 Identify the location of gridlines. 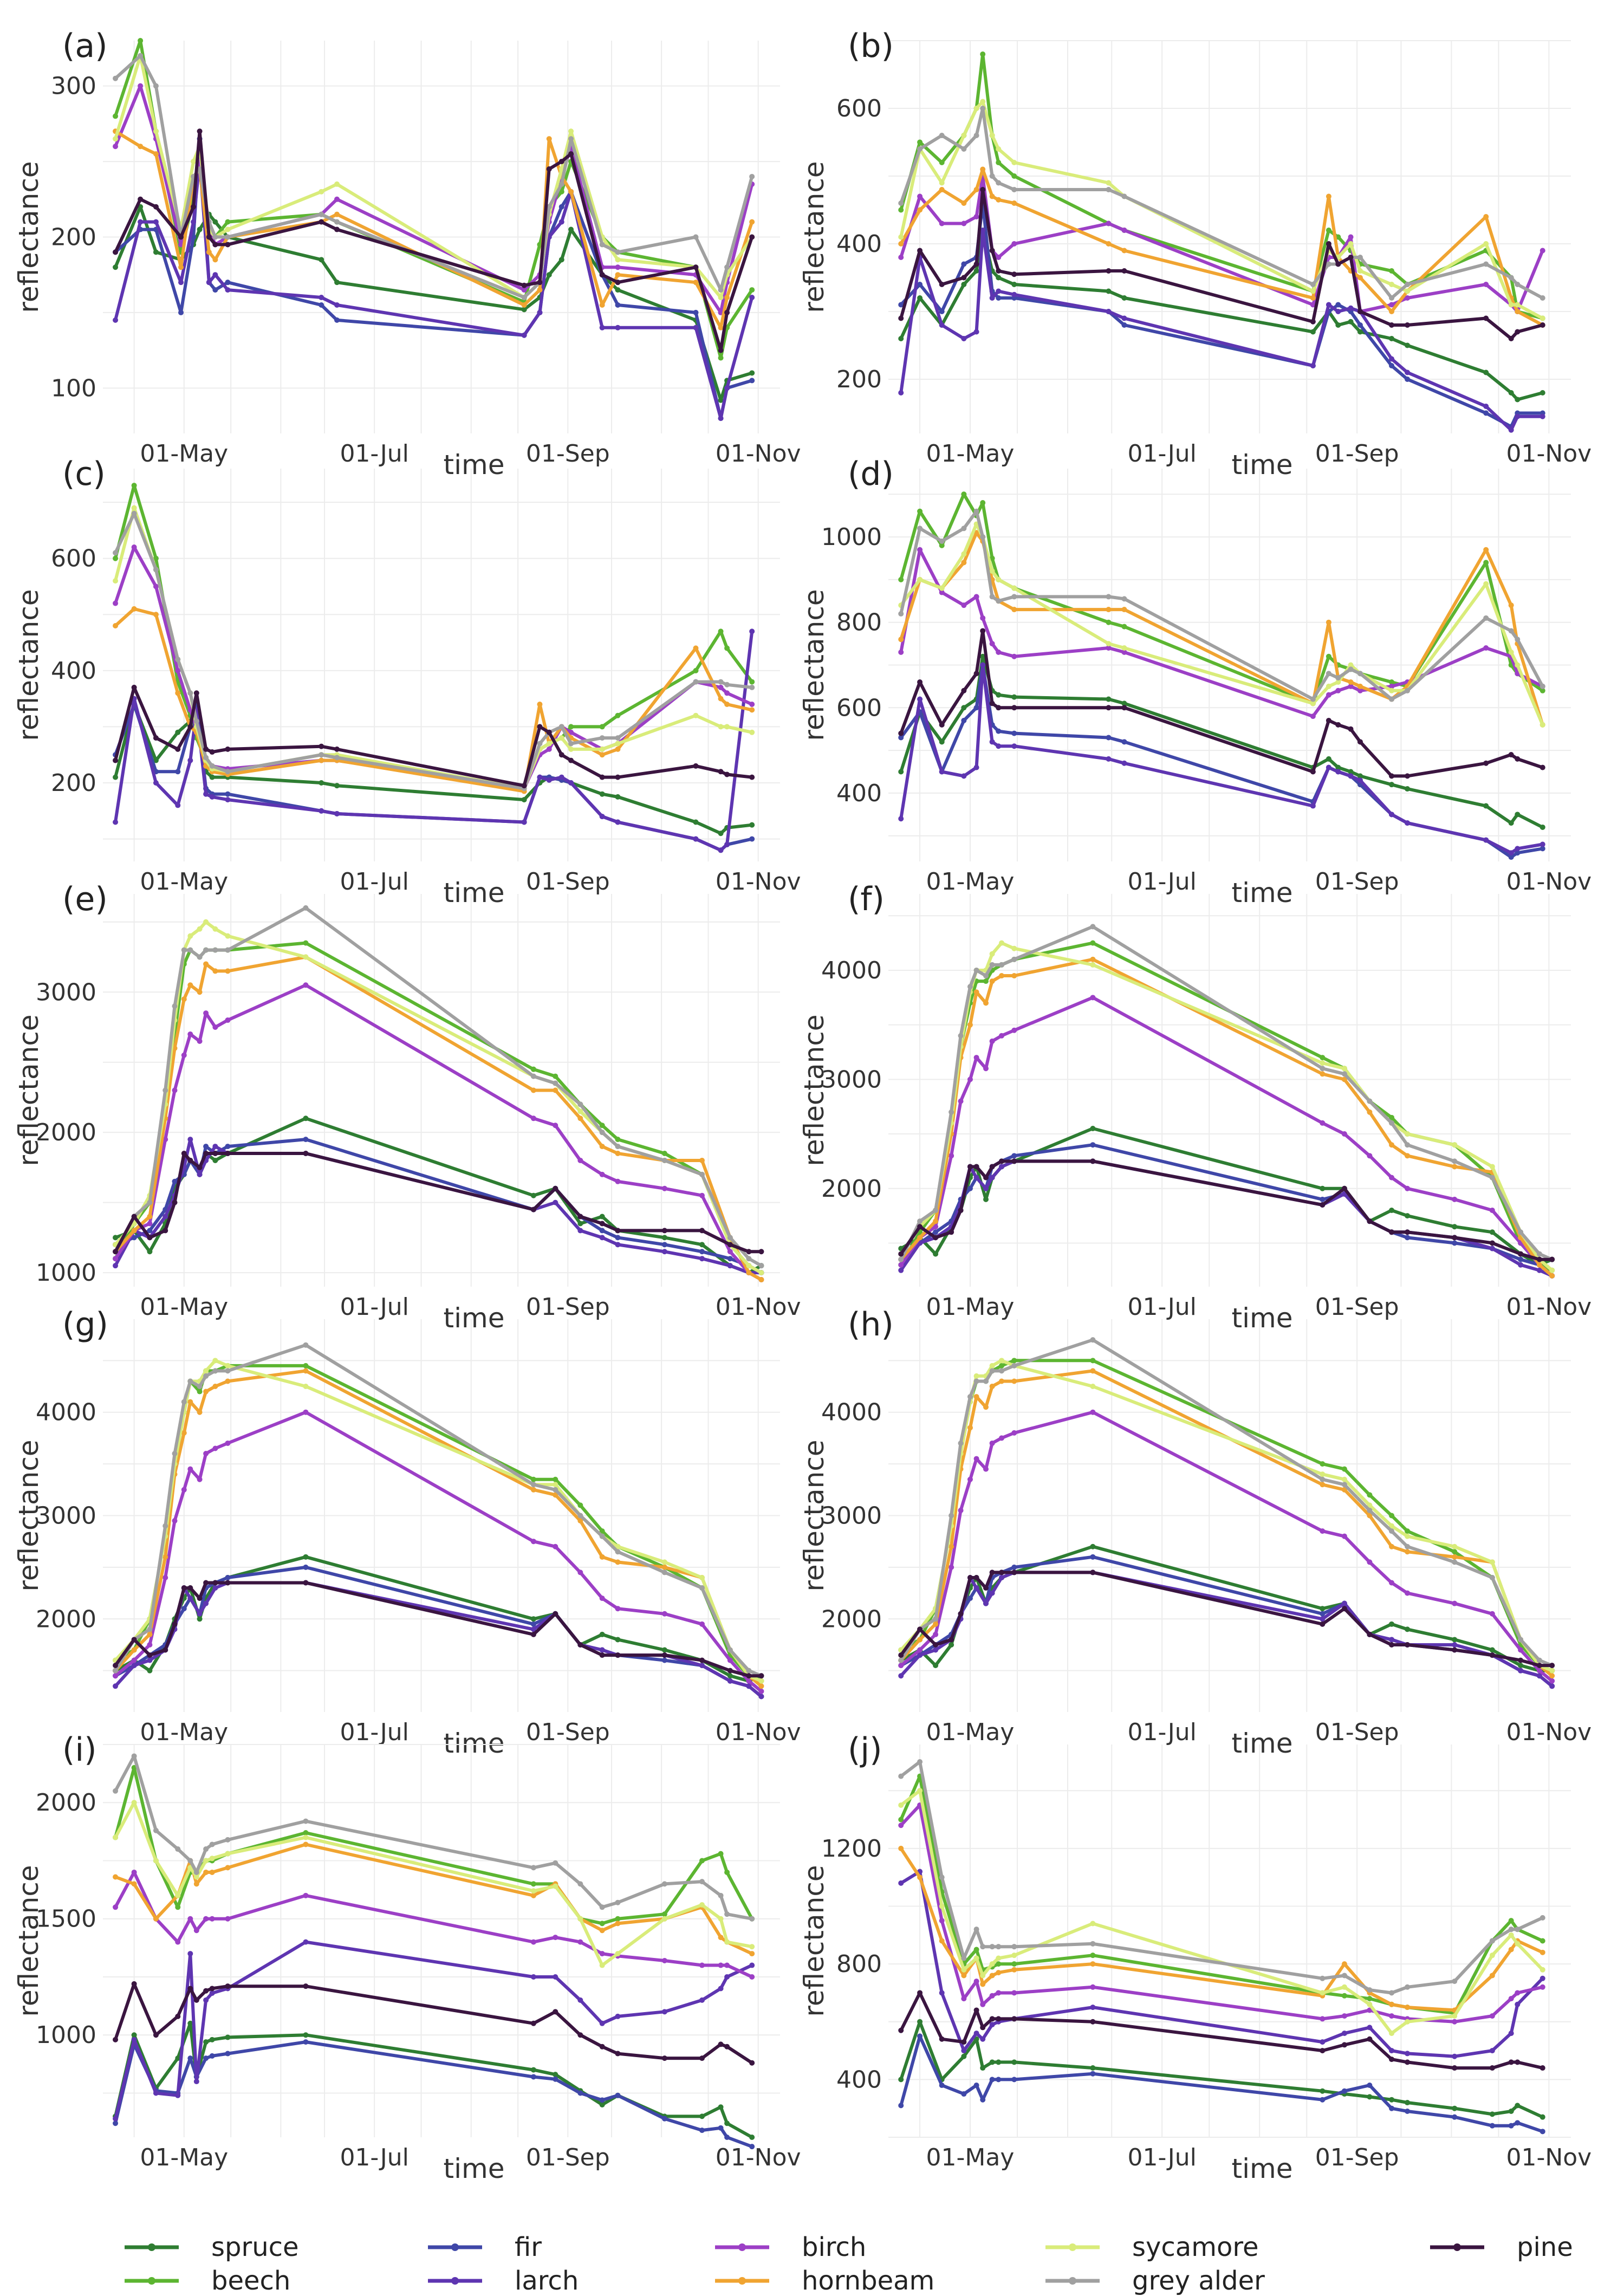
(441, 1940).